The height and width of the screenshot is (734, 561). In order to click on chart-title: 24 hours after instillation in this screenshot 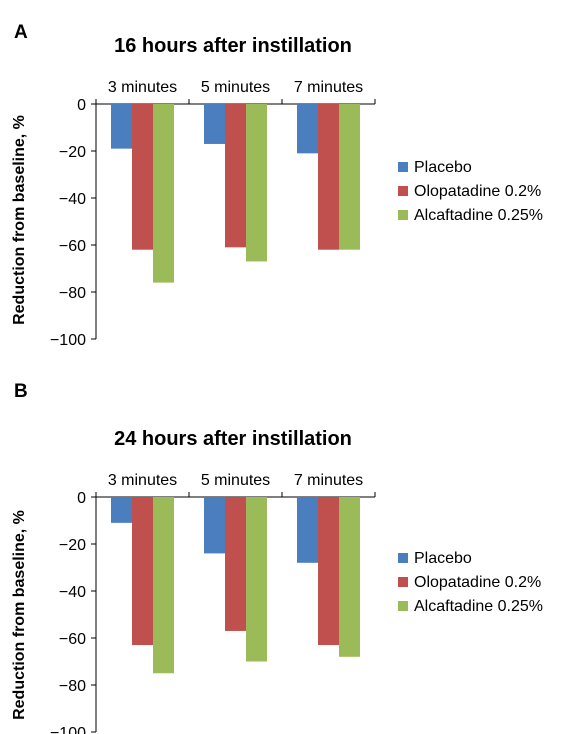, I will do `click(233, 439)`.